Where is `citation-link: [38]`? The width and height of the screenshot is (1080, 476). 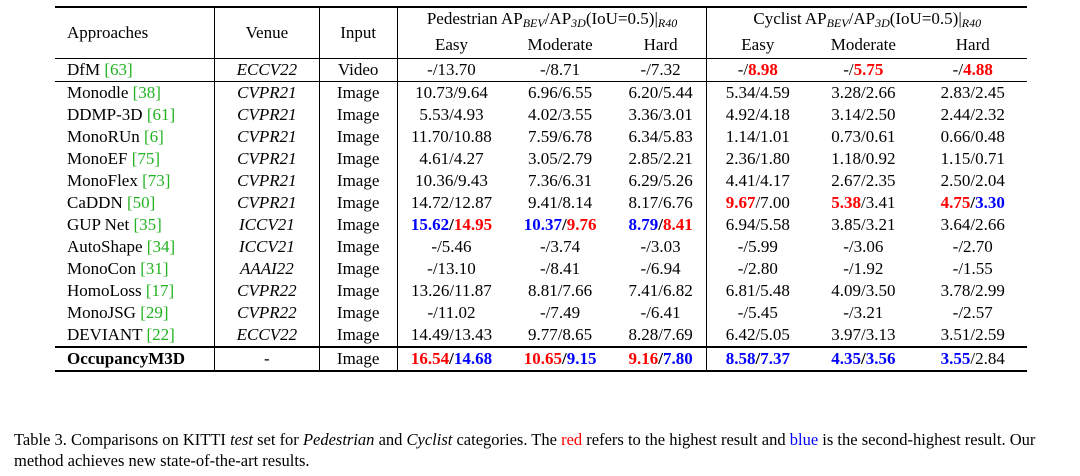 citation-link: [38] is located at coordinates (146, 92).